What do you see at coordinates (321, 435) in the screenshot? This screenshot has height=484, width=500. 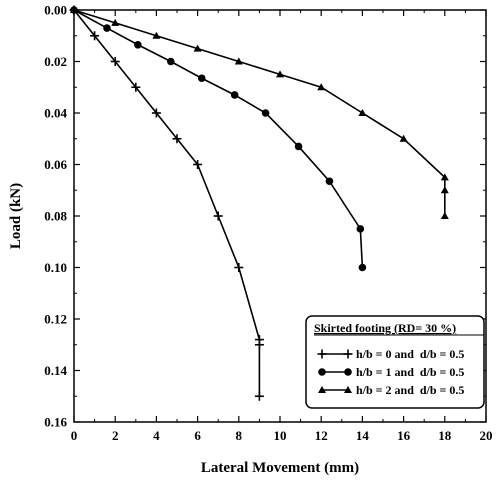 I see `x-tick-label: 12` at bounding box center [321, 435].